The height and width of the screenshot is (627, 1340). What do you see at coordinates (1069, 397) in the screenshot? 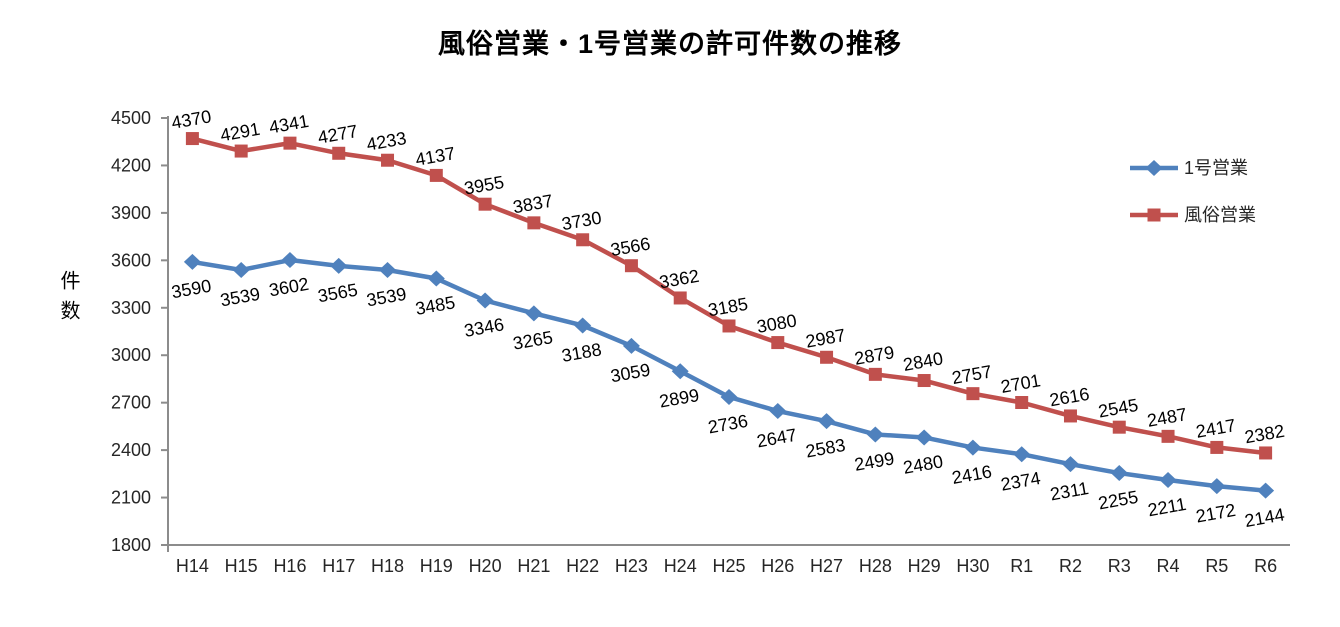
I see `data-label: 2616` at bounding box center [1069, 397].